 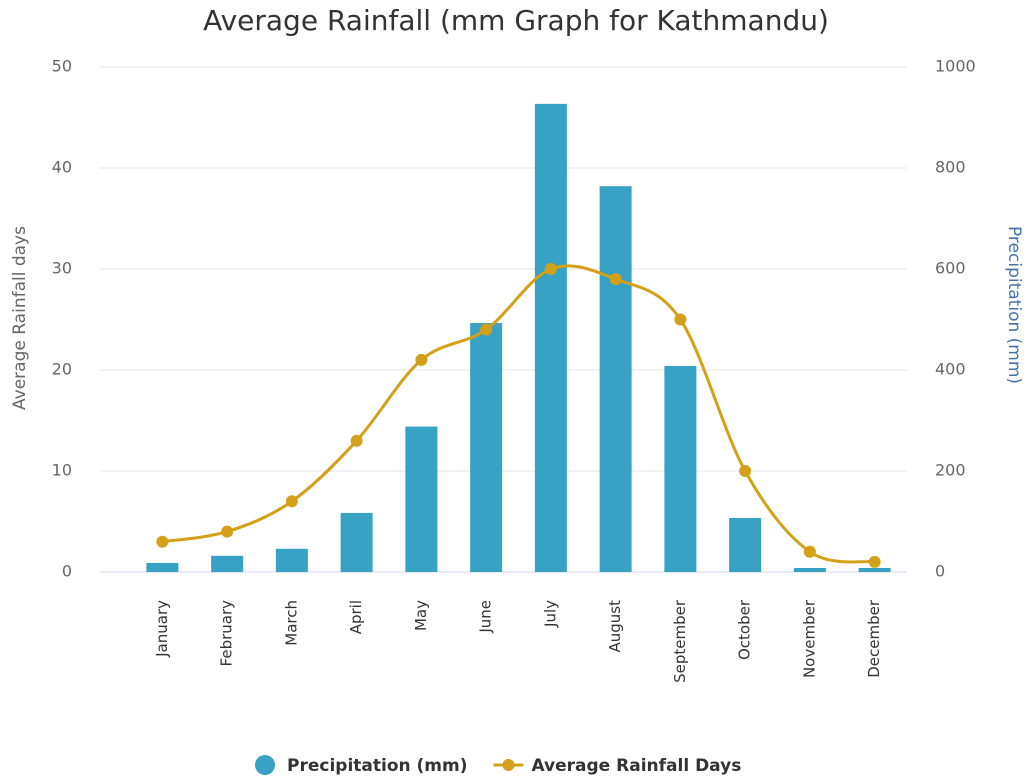 What do you see at coordinates (62, 66) in the screenshot?
I see `y-tick-label: 50` at bounding box center [62, 66].